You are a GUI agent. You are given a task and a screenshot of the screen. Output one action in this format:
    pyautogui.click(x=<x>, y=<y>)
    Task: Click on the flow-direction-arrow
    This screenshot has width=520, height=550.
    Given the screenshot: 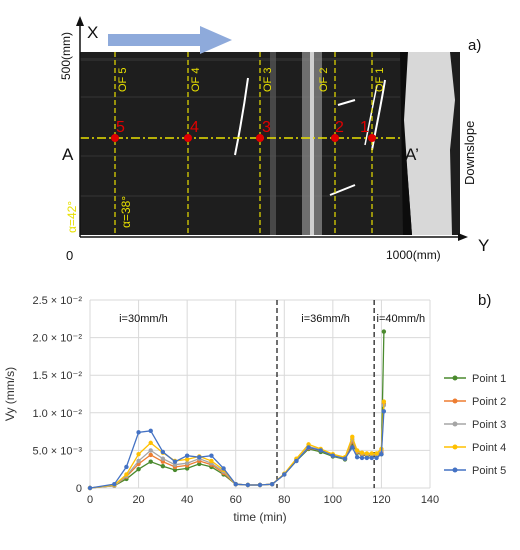 What is the action you would take?
    pyautogui.click(x=170, y=40)
    